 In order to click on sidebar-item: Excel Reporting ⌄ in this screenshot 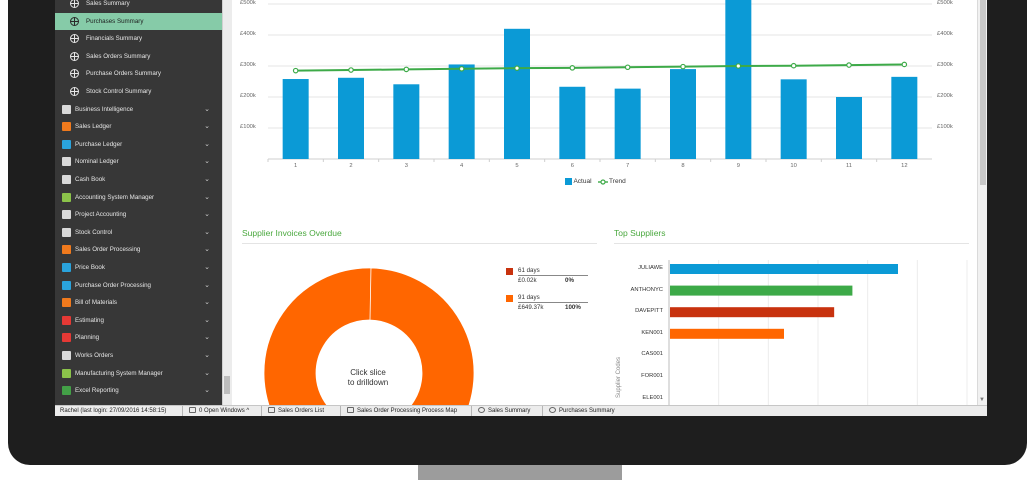, I will do `click(138, 390)`.